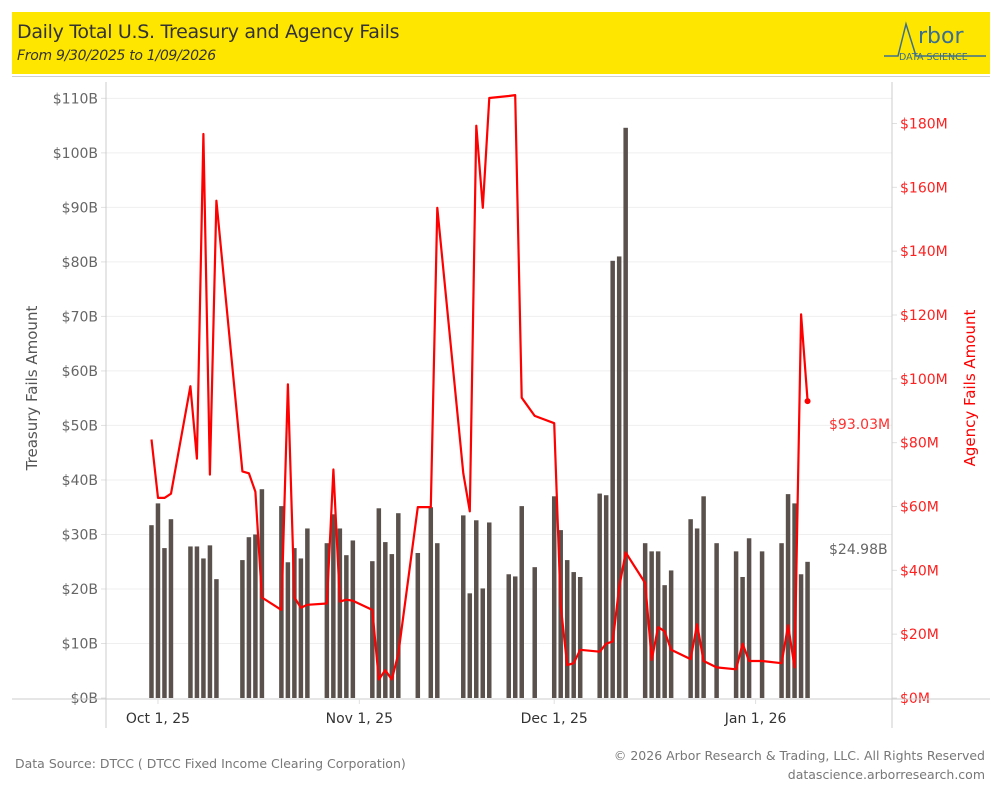 The image size is (1000, 800). What do you see at coordinates (80, 481) in the screenshot?
I see `left-tick-label: $40B` at bounding box center [80, 481].